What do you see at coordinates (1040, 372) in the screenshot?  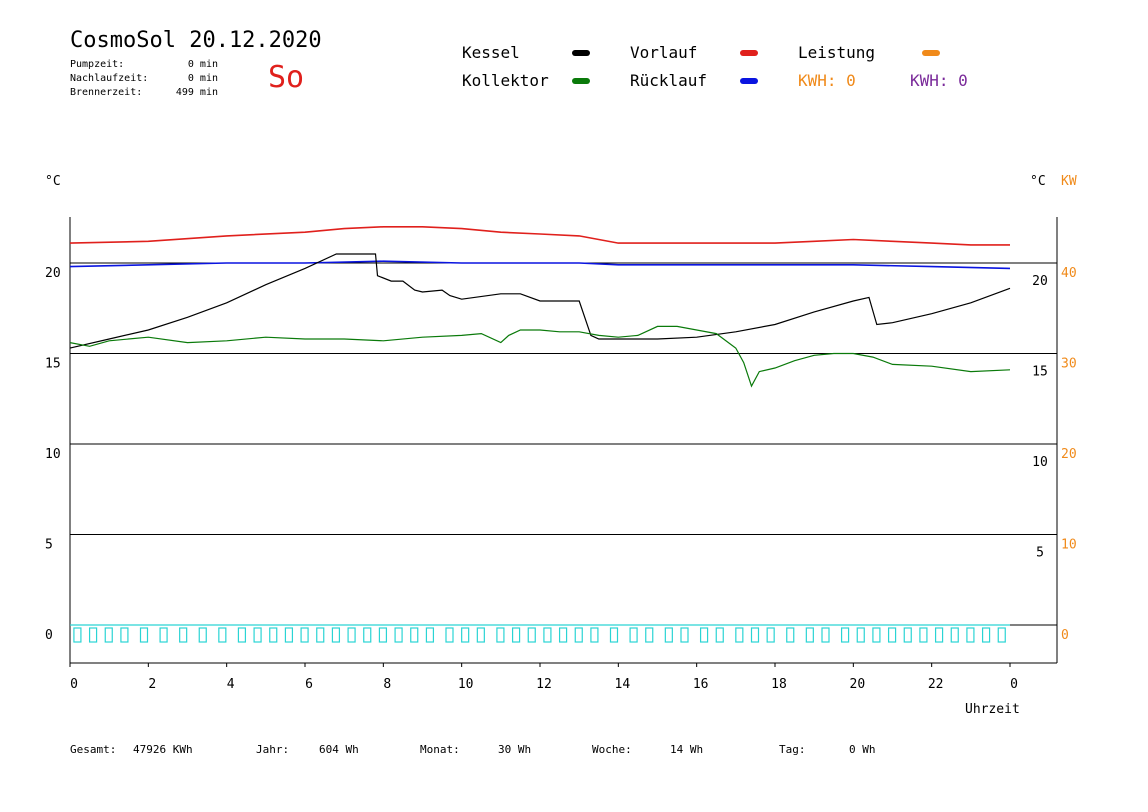 I see `y-tick-inner: 15` at bounding box center [1040, 372].